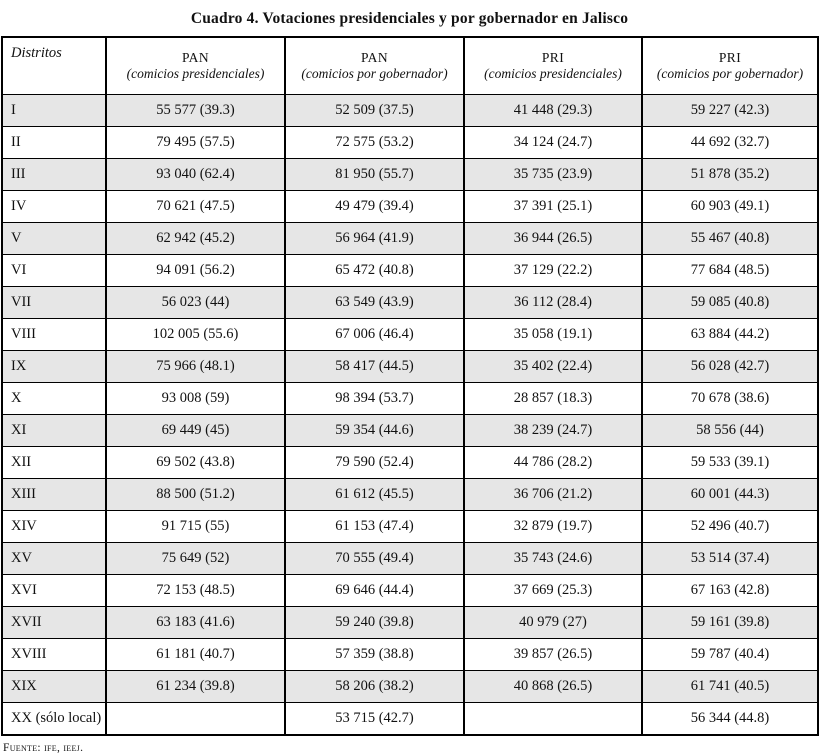 The width and height of the screenshot is (819, 754). Describe the element at coordinates (730, 398) in the screenshot. I see `pri-gobernador-cell: 70 678 (38.6)` at that location.